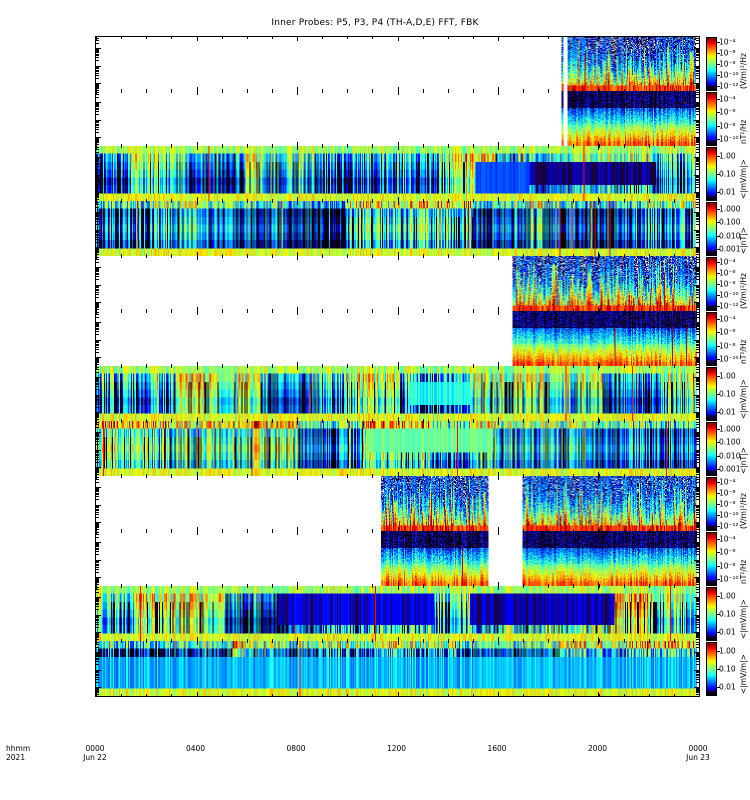 This screenshot has height=800, width=750. Describe the element at coordinates (397, 339) in the screenshot. I see `panel-thd-fft-32-scm3: thdfft32scm3100010010` at that location.